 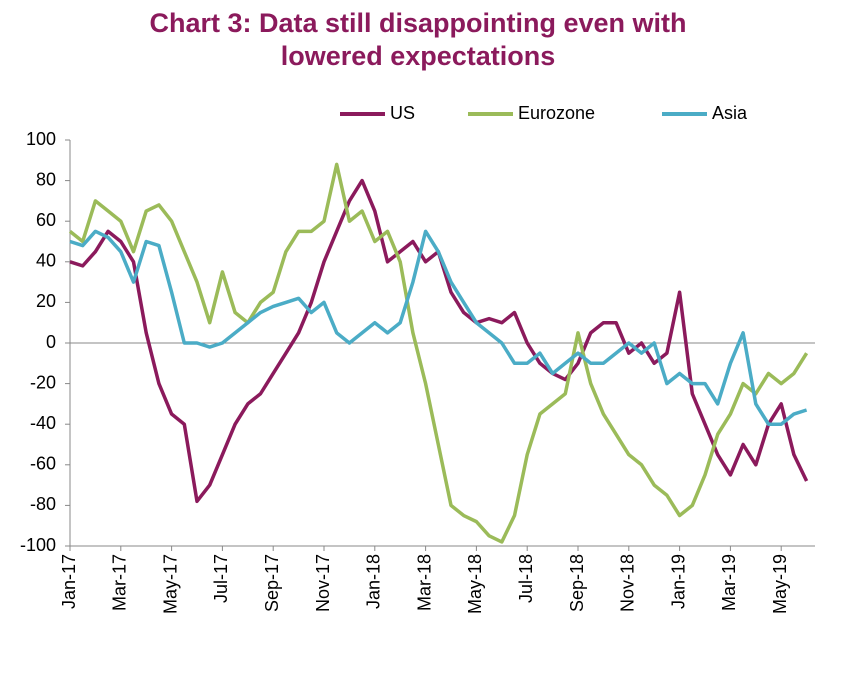 What do you see at coordinates (729, 582) in the screenshot?
I see `x-tick-label: Mar-19` at bounding box center [729, 582].